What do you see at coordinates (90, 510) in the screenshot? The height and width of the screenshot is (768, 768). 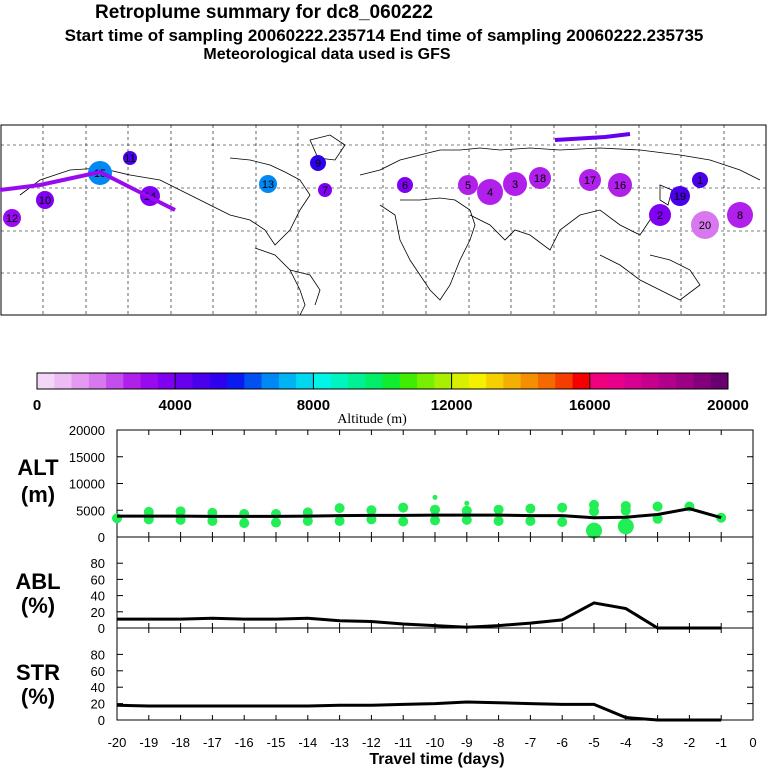 I see `y-tick-label: 5000` at bounding box center [90, 510].